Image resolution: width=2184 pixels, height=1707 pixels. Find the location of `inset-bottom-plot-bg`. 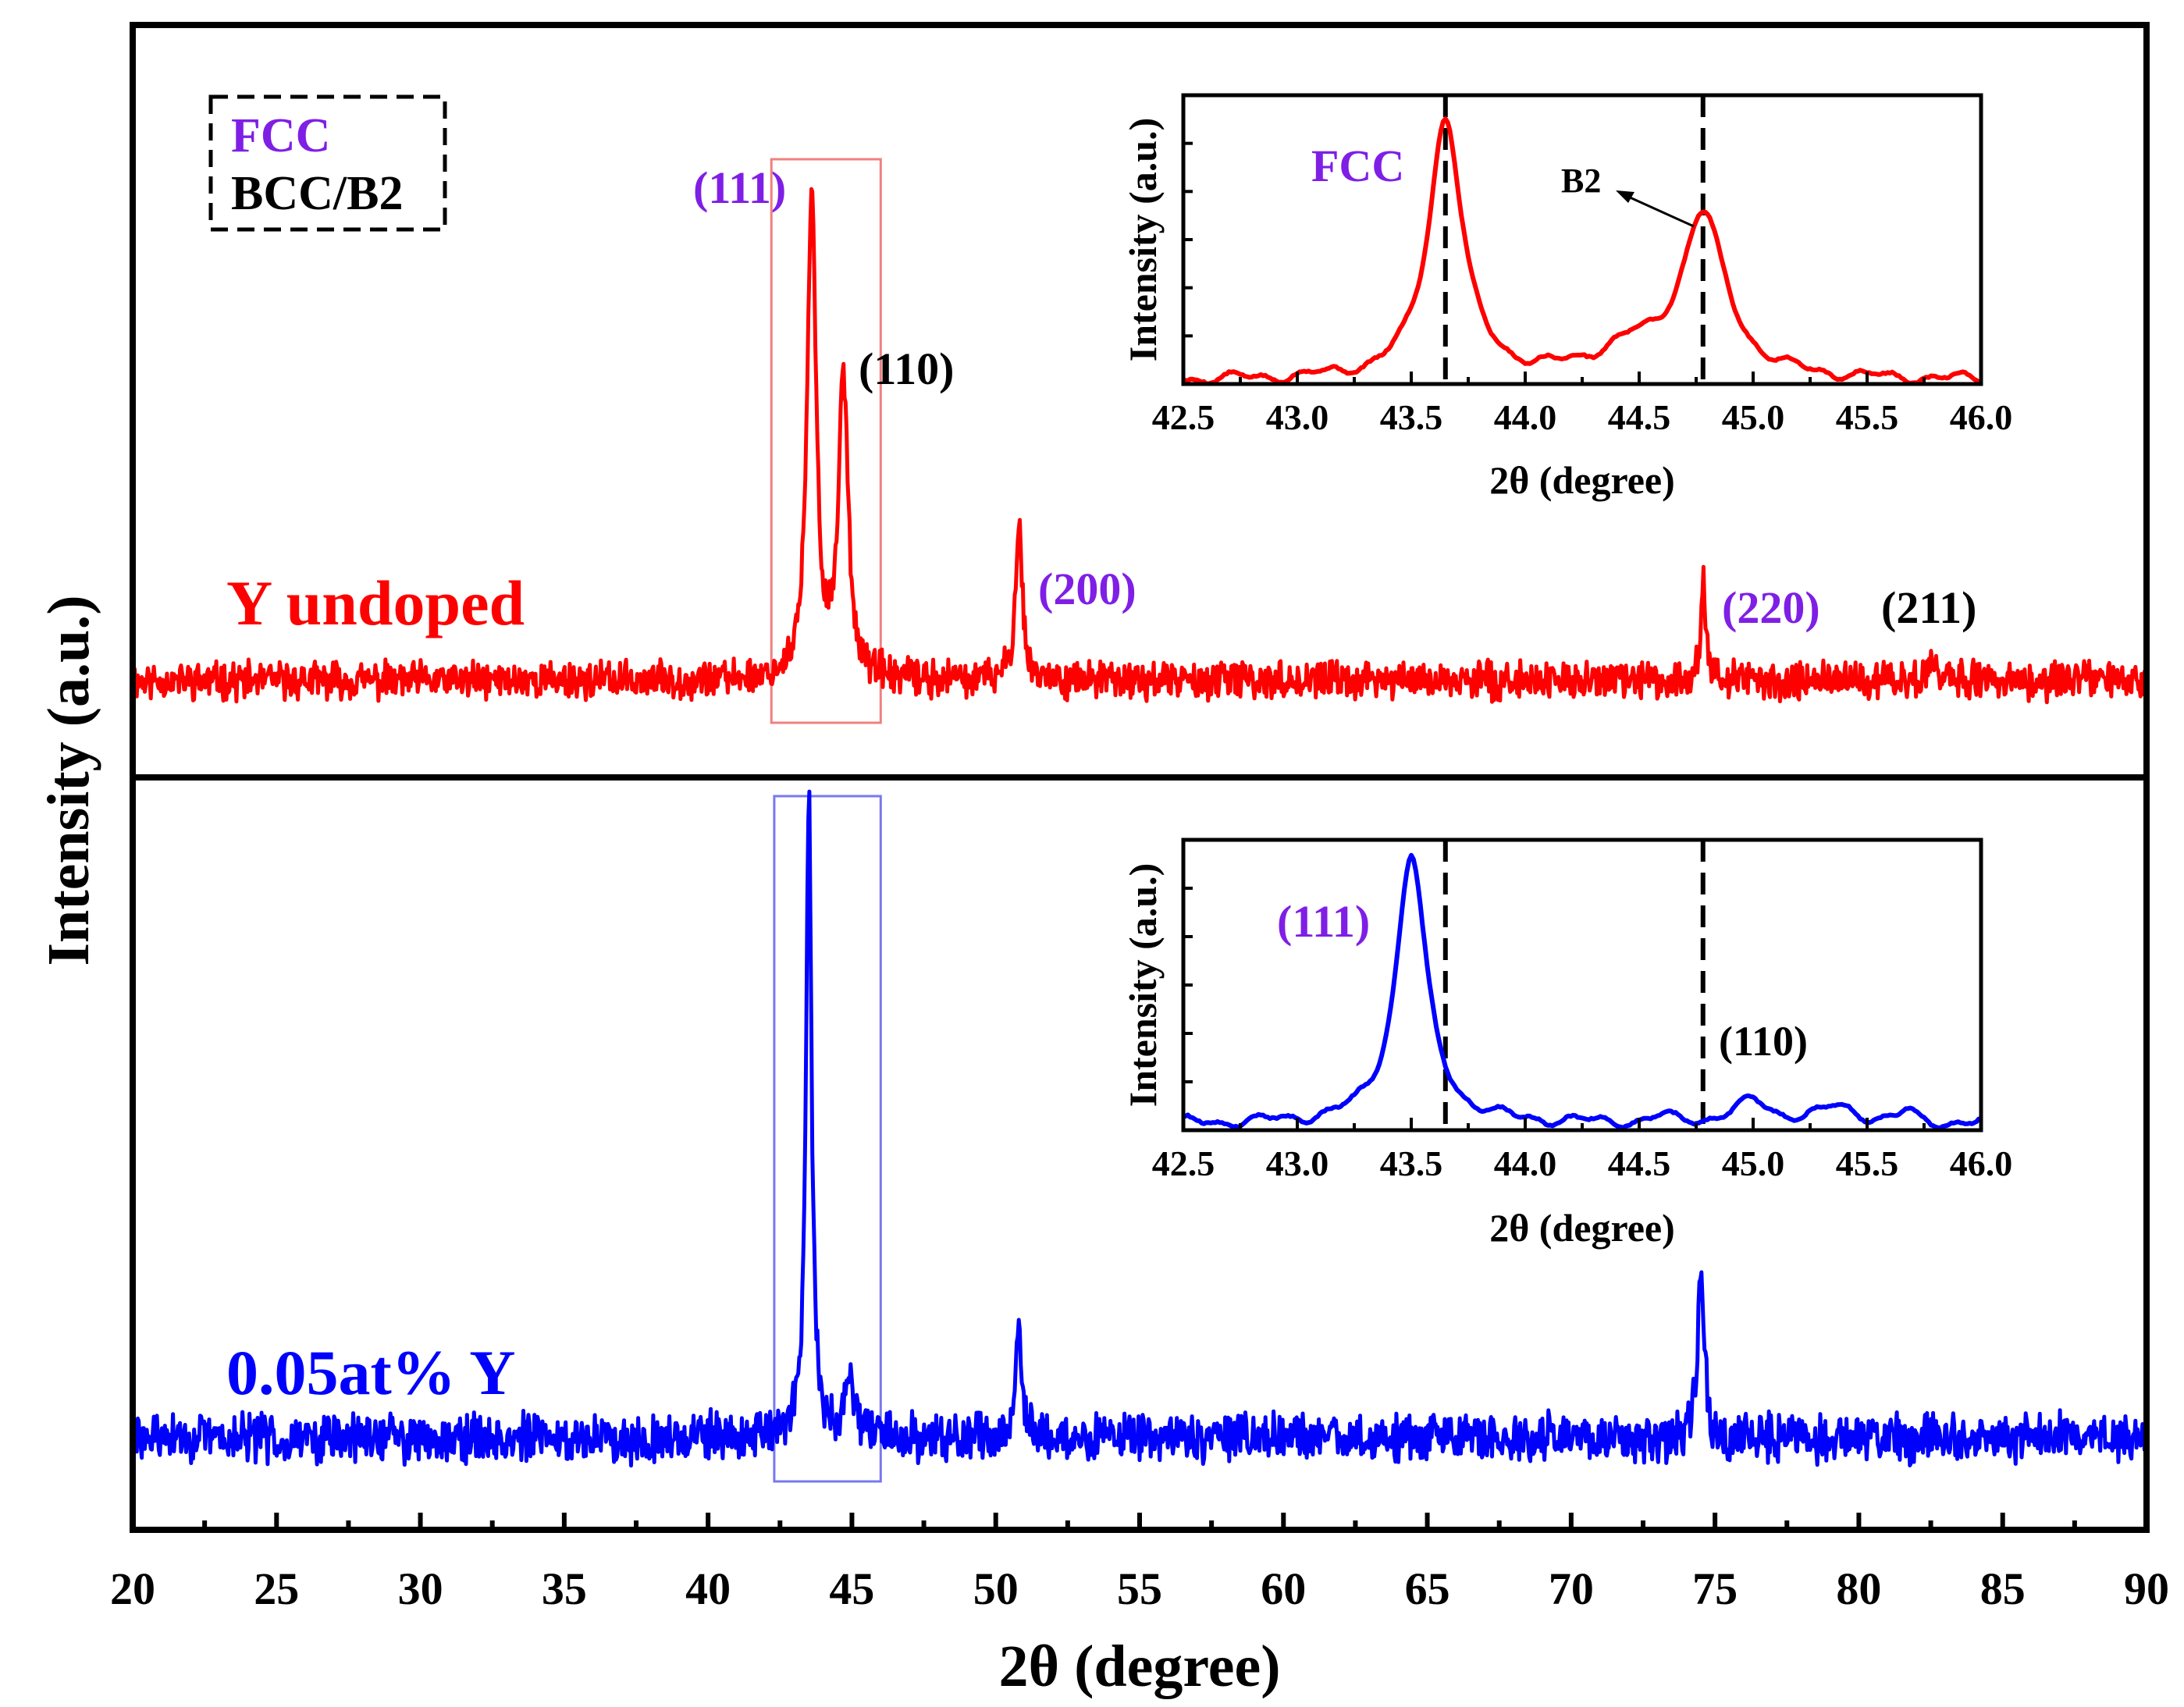

inset-bottom-plot-bg is located at coordinates (1582, 985).